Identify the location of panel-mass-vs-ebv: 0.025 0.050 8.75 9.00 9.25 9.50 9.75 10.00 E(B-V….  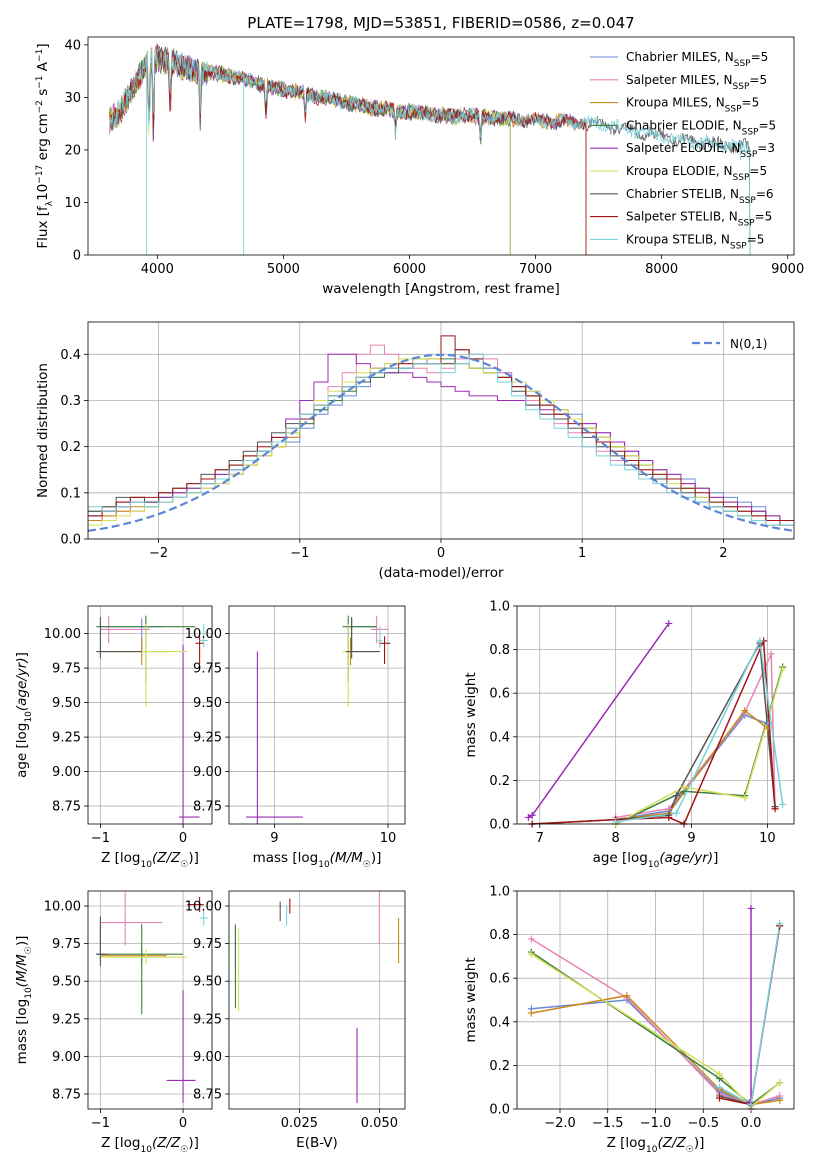
(295, 1020).